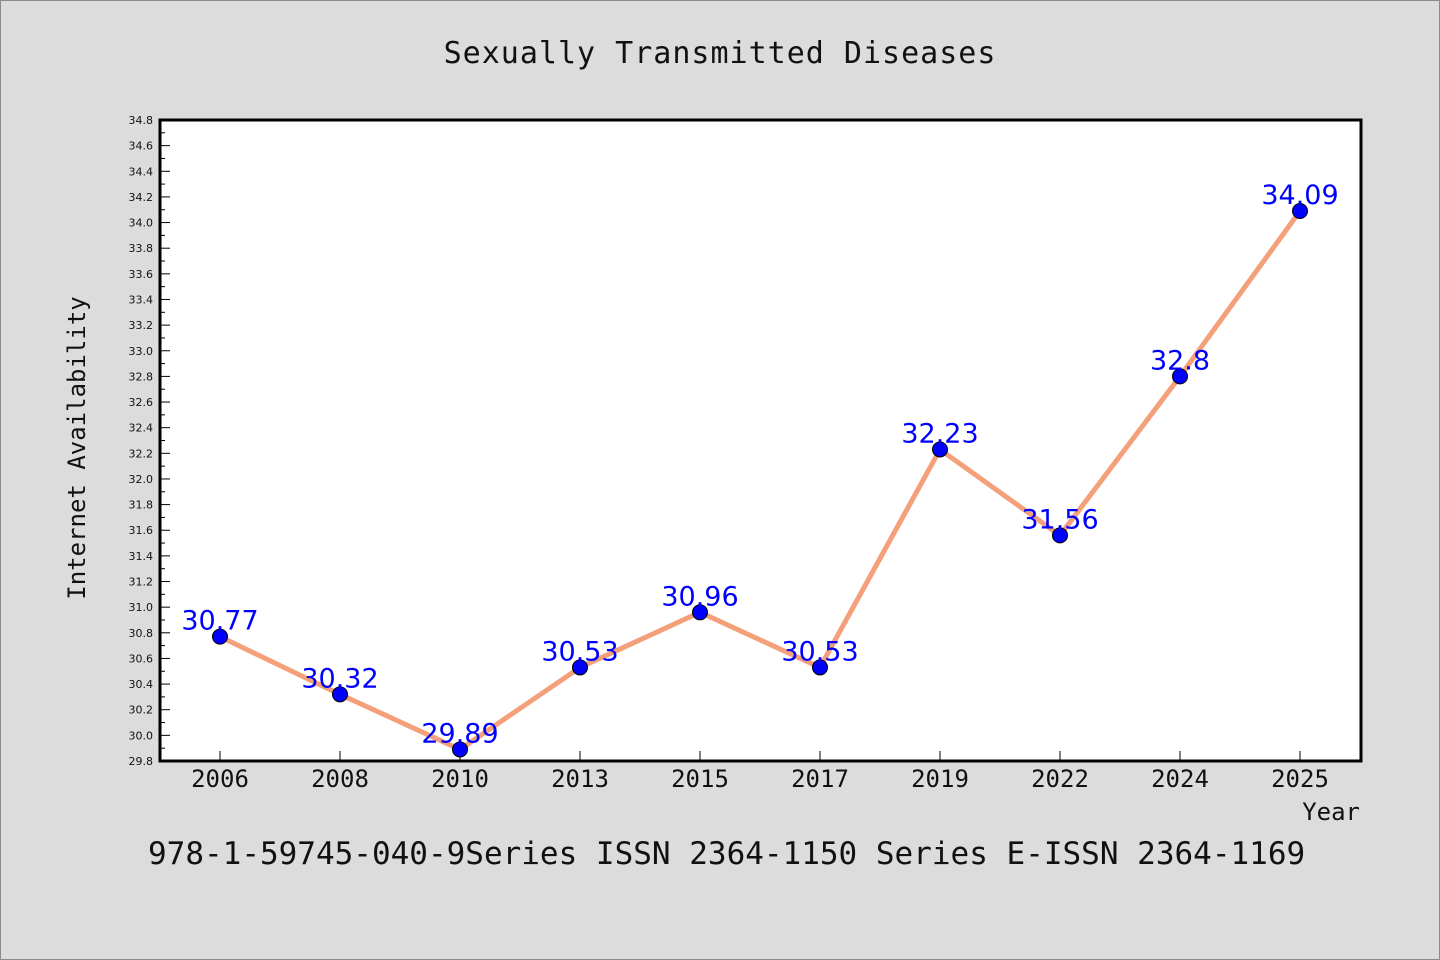  I want to click on data-label: 30.32, so click(339, 678).